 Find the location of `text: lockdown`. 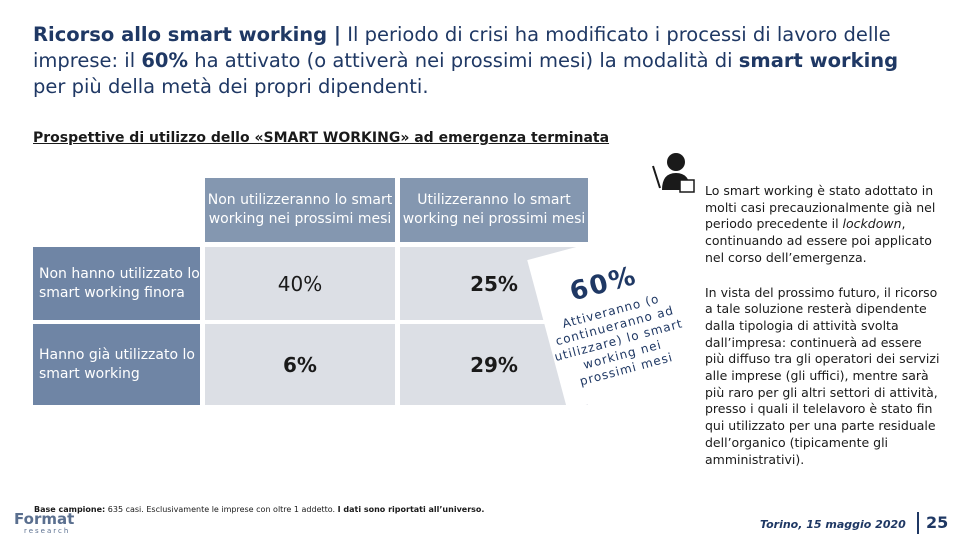

text: lockdown is located at coordinates (872, 224).